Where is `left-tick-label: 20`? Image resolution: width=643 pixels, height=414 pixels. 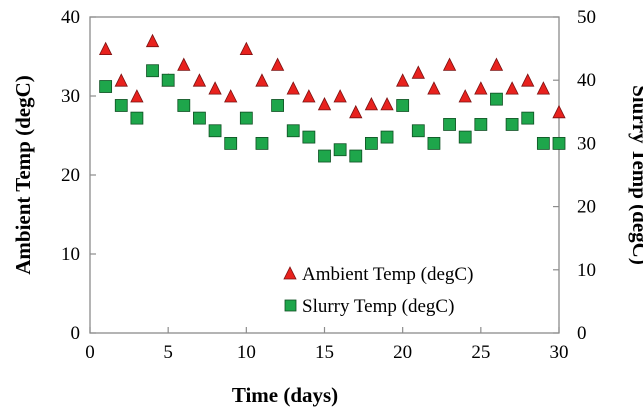
left-tick-label: 20 is located at coordinates (70, 175).